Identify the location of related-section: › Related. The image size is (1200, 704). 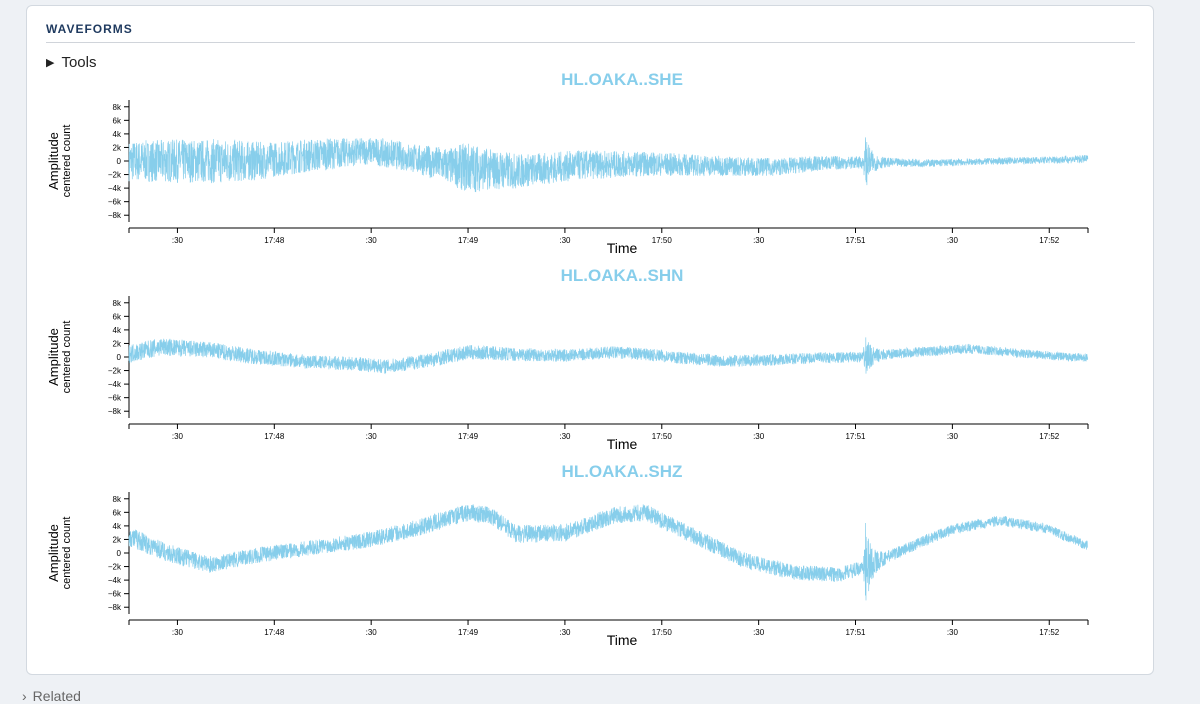
(51, 696).